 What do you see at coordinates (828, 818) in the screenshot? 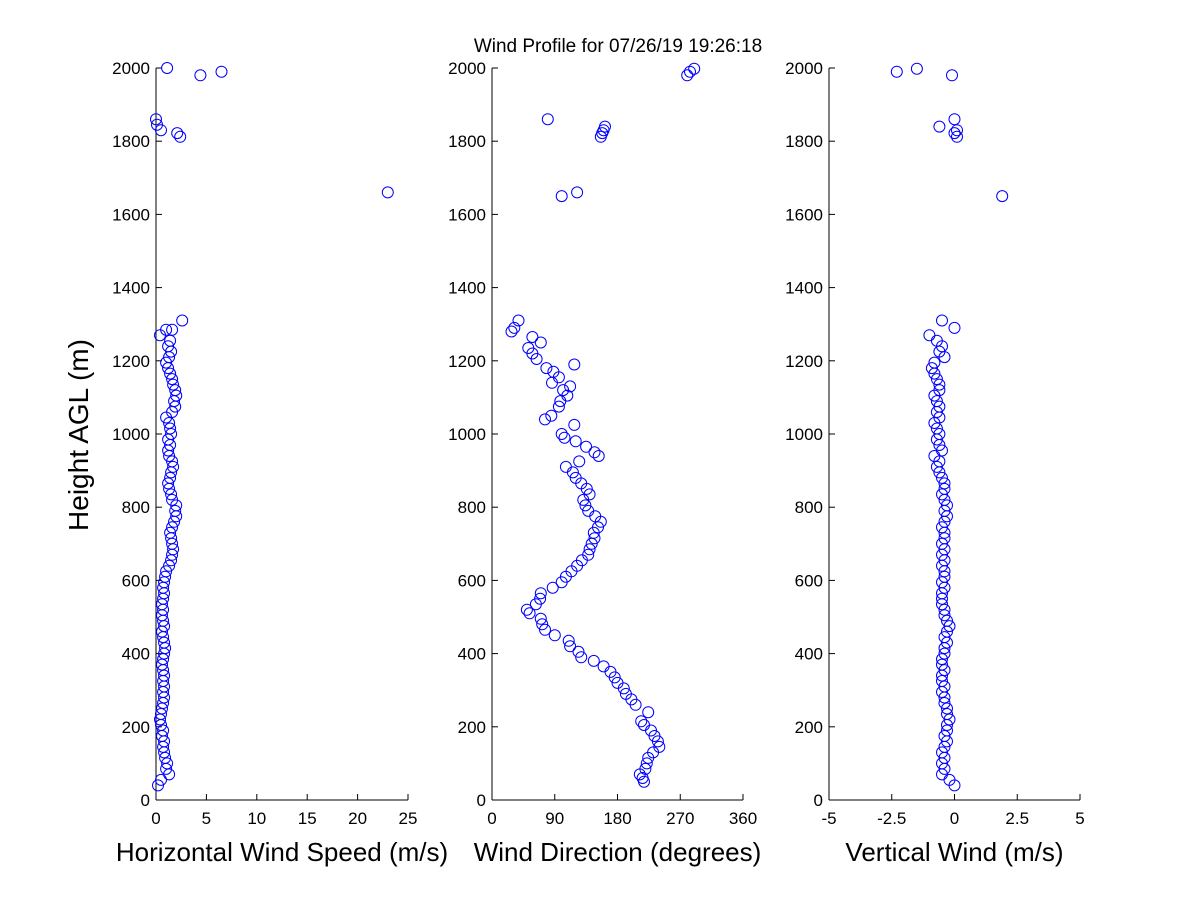
I see `x-tick-label: -5` at bounding box center [828, 818].